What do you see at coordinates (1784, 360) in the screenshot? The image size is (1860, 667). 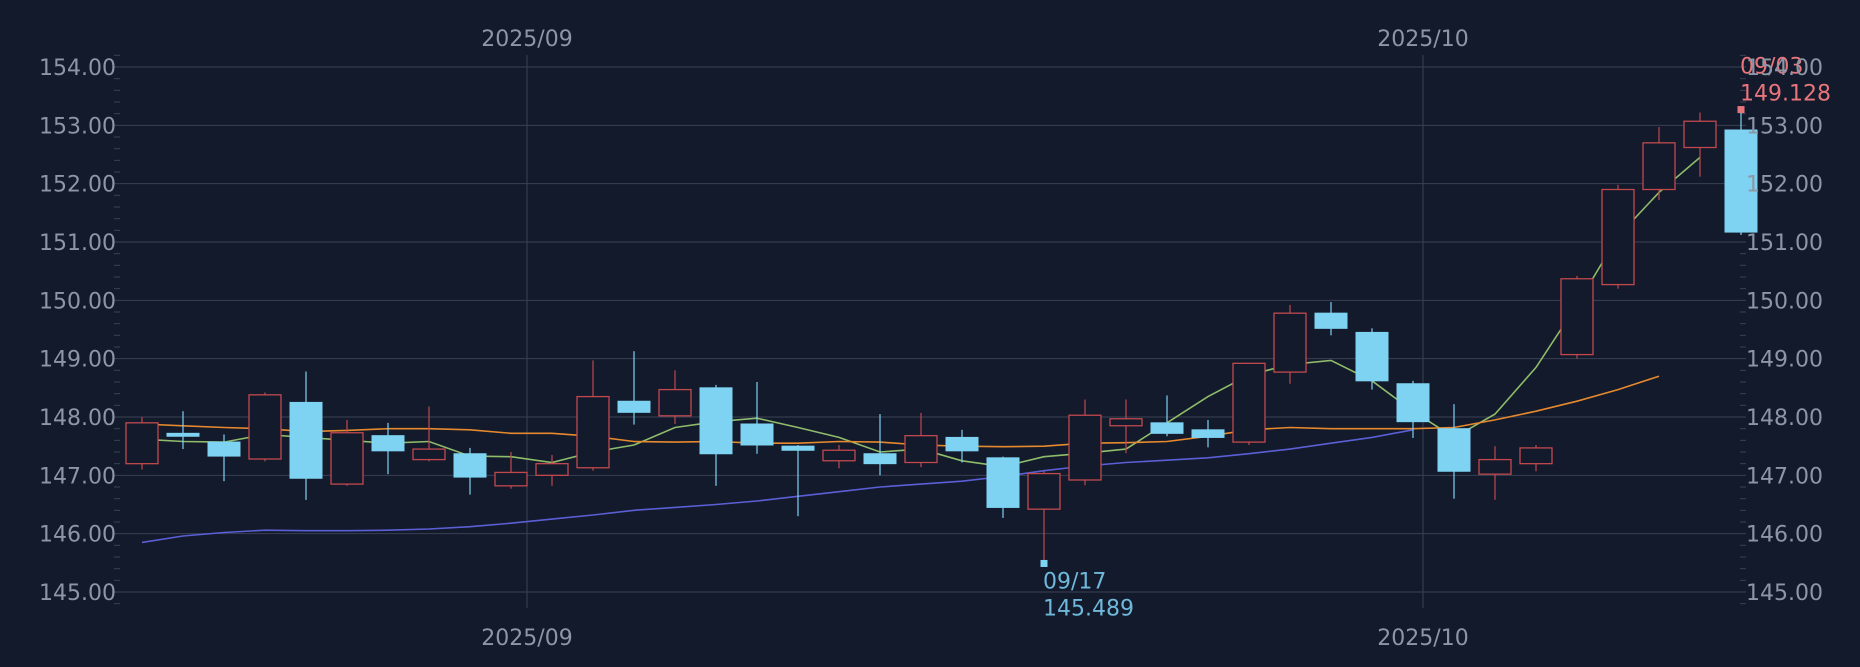 I see `y-tick-label-right: 149.00` at bounding box center [1784, 360].